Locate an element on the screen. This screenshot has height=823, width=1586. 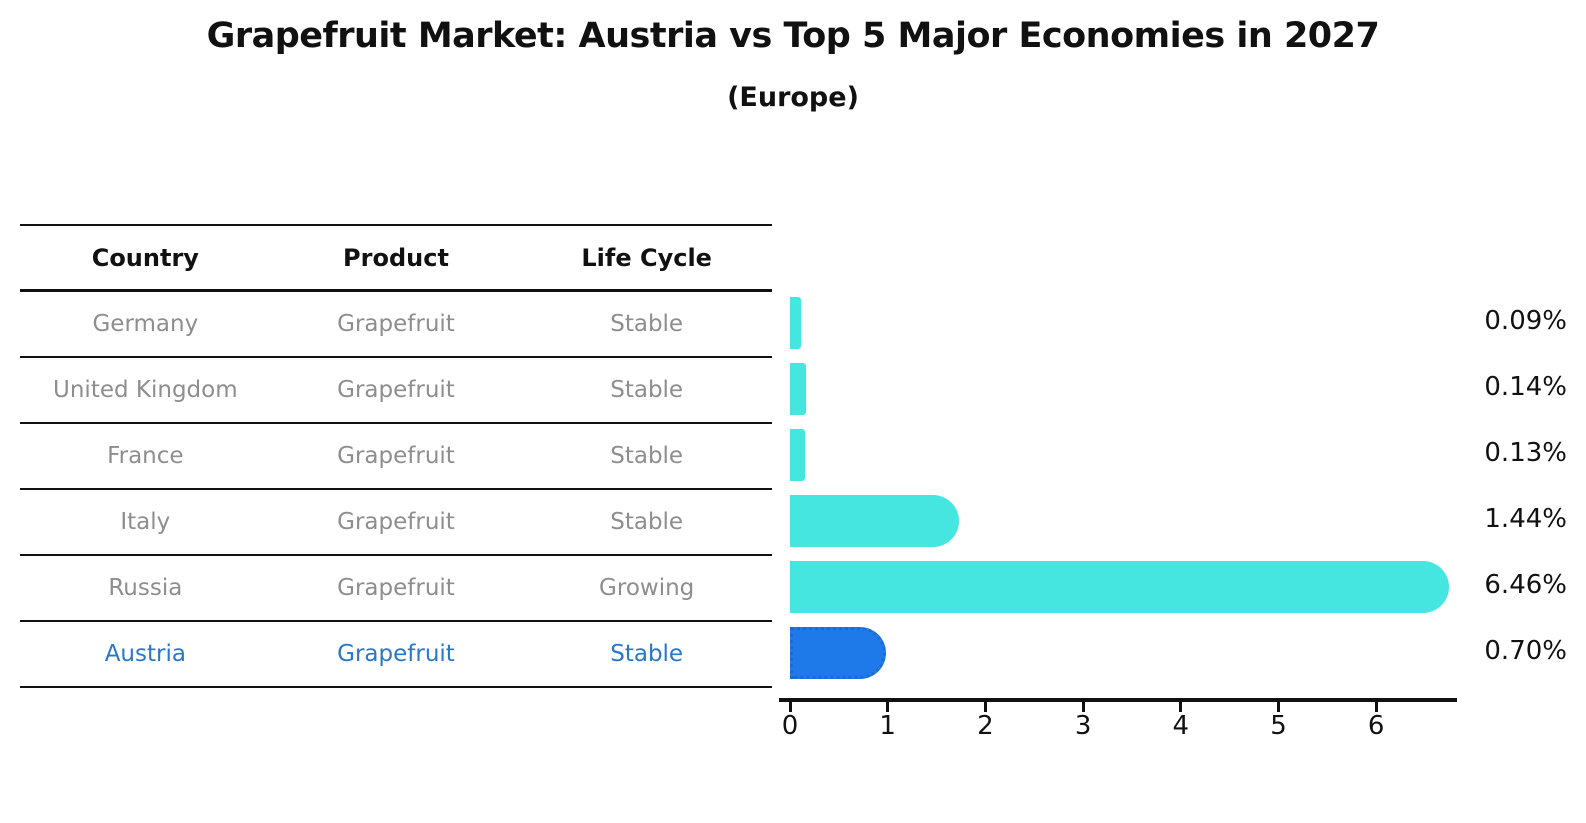
value-label: 6.46% is located at coordinates (1525, 585).